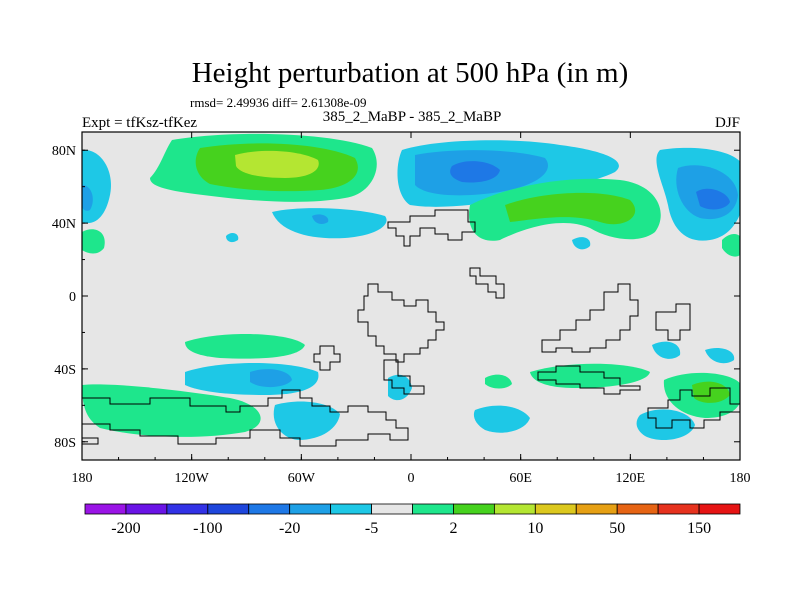 This screenshot has width=800, height=600. Describe the element at coordinates (371, 528) in the screenshot. I see `colorbar-label: -5` at that location.